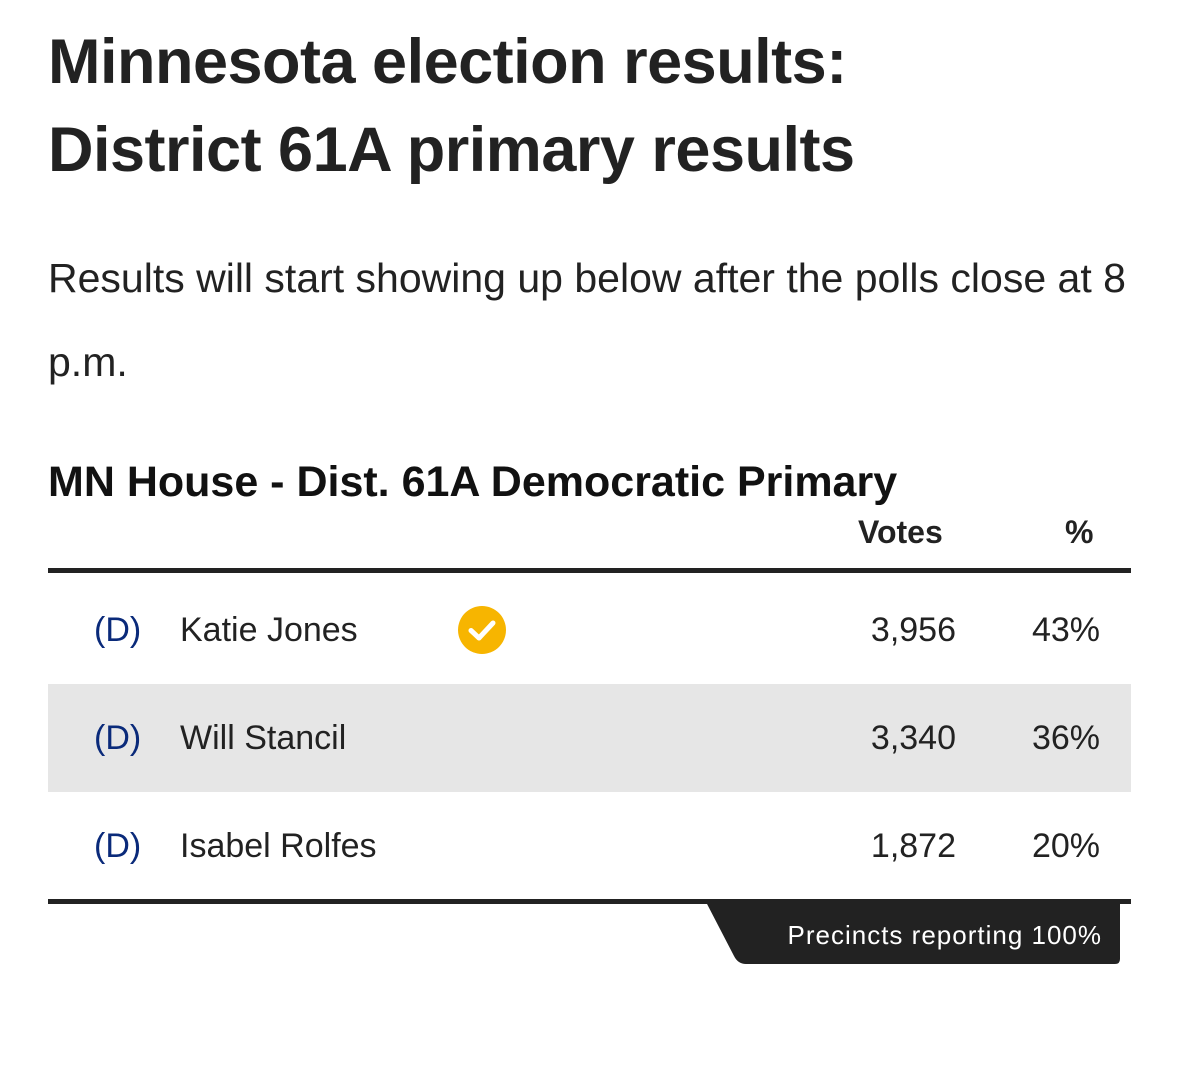 The image size is (1179, 1085). Describe the element at coordinates (263, 738) in the screenshot. I see `candidate-name: Will Stancil` at that location.